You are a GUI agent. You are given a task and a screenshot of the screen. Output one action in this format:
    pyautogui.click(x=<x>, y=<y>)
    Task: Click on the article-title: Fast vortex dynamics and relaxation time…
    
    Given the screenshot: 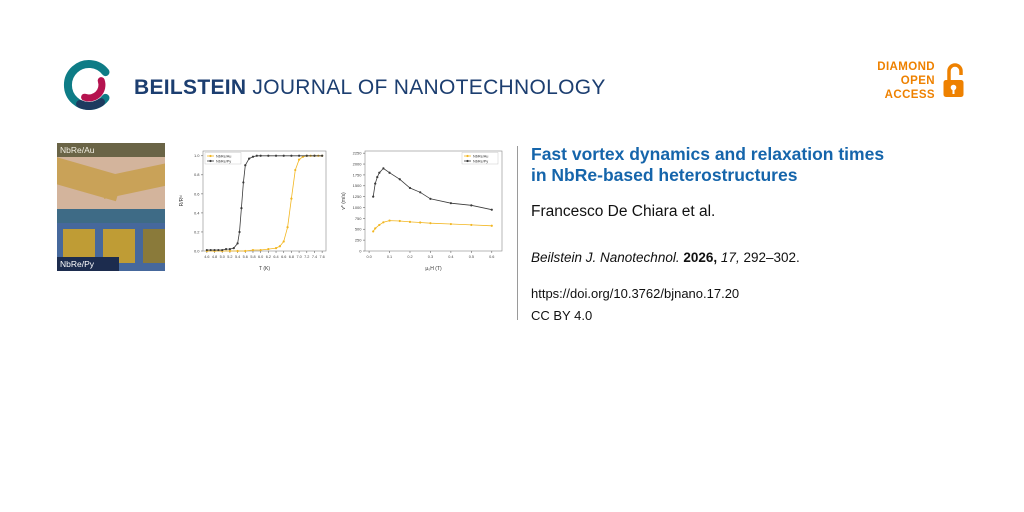 What is the action you would take?
    pyautogui.click(x=768, y=165)
    